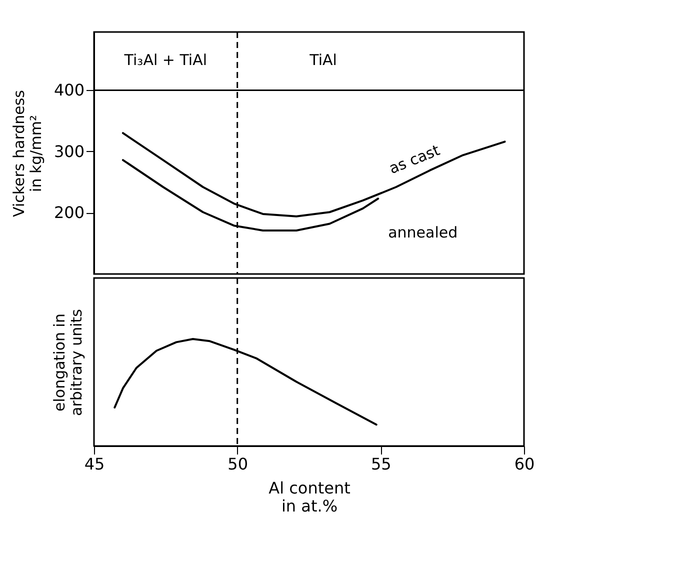  What do you see at coordinates (94, 464) in the screenshot?
I see `x-tick-label: 45` at bounding box center [94, 464].